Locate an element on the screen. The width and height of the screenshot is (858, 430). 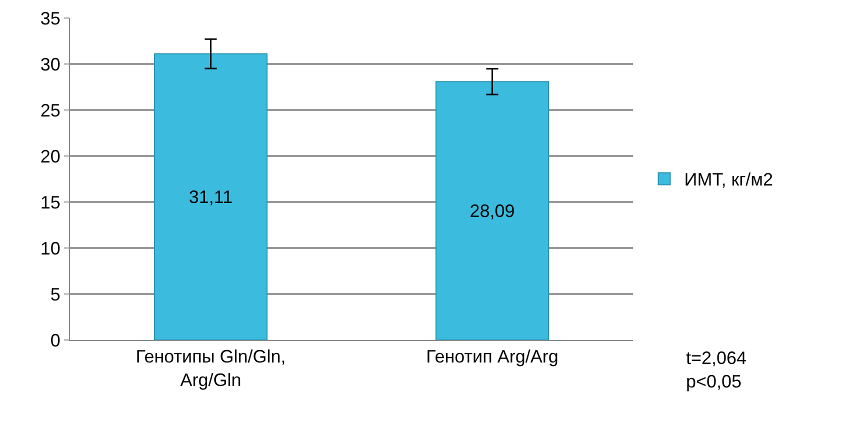
y-tick-label: 0 is located at coordinates (55, 340).